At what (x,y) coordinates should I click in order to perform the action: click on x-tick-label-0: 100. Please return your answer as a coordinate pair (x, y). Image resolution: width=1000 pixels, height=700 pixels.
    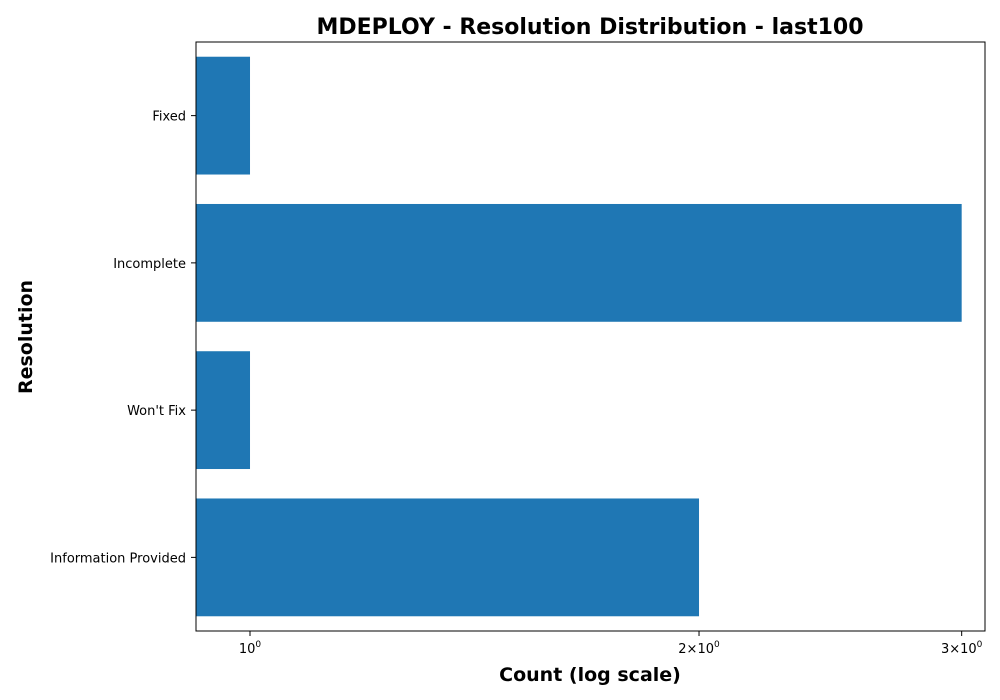
    Looking at the image, I should click on (250, 648).